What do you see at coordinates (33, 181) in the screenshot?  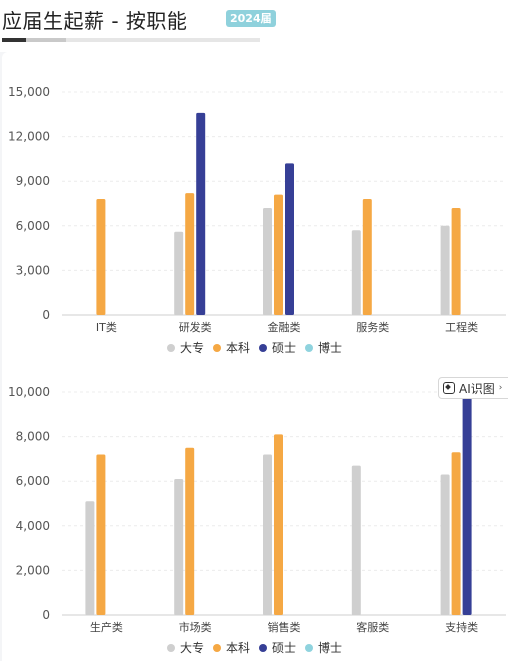 I see `y-tick-label: 9,000` at bounding box center [33, 181].